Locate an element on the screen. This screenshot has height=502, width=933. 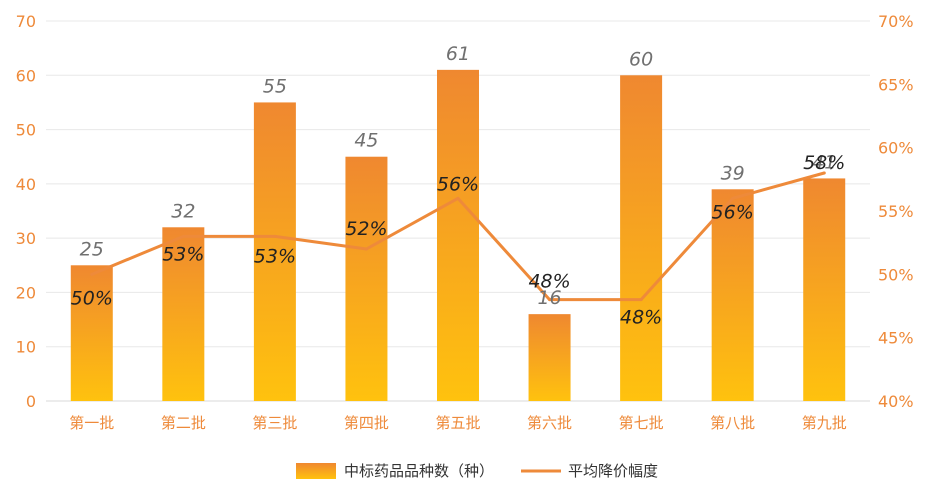
legend: 中标药品品种数（种） 平均降价幅度 is located at coordinates (477, 471).